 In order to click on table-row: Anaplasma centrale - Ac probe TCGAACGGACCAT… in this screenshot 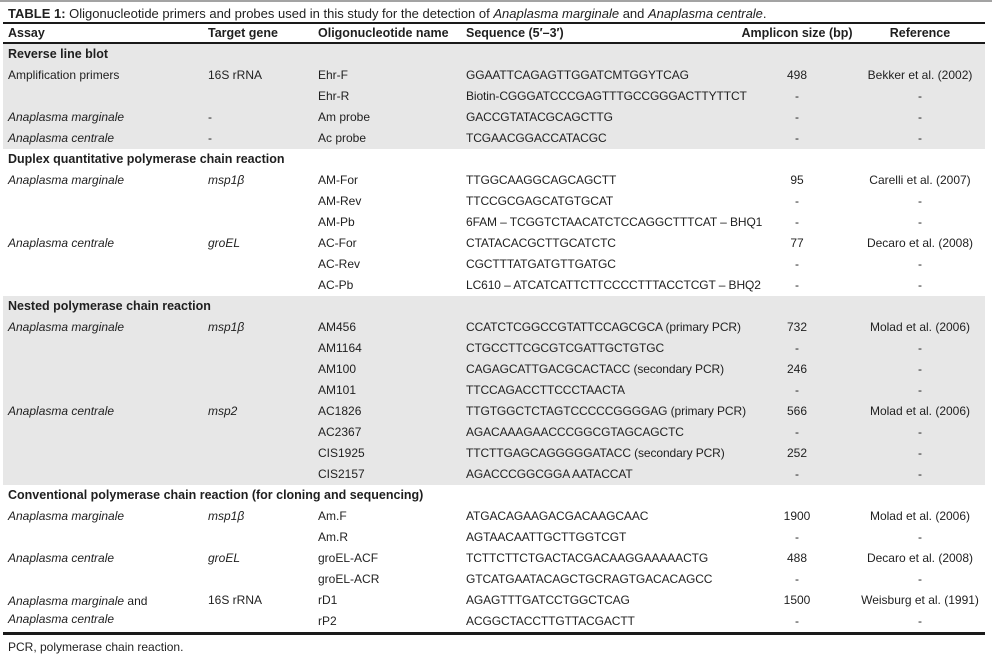, I will do `click(494, 138)`.